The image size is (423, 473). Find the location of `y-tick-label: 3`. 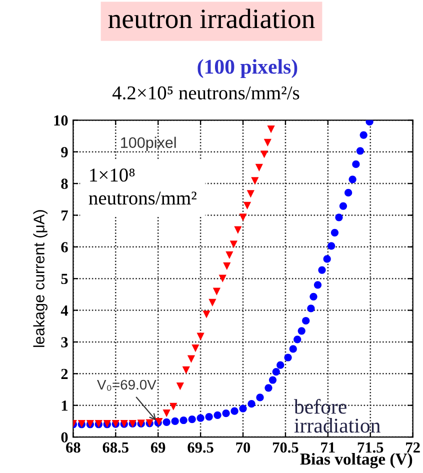

y-tick-label: 3 is located at coordinates (64, 342).